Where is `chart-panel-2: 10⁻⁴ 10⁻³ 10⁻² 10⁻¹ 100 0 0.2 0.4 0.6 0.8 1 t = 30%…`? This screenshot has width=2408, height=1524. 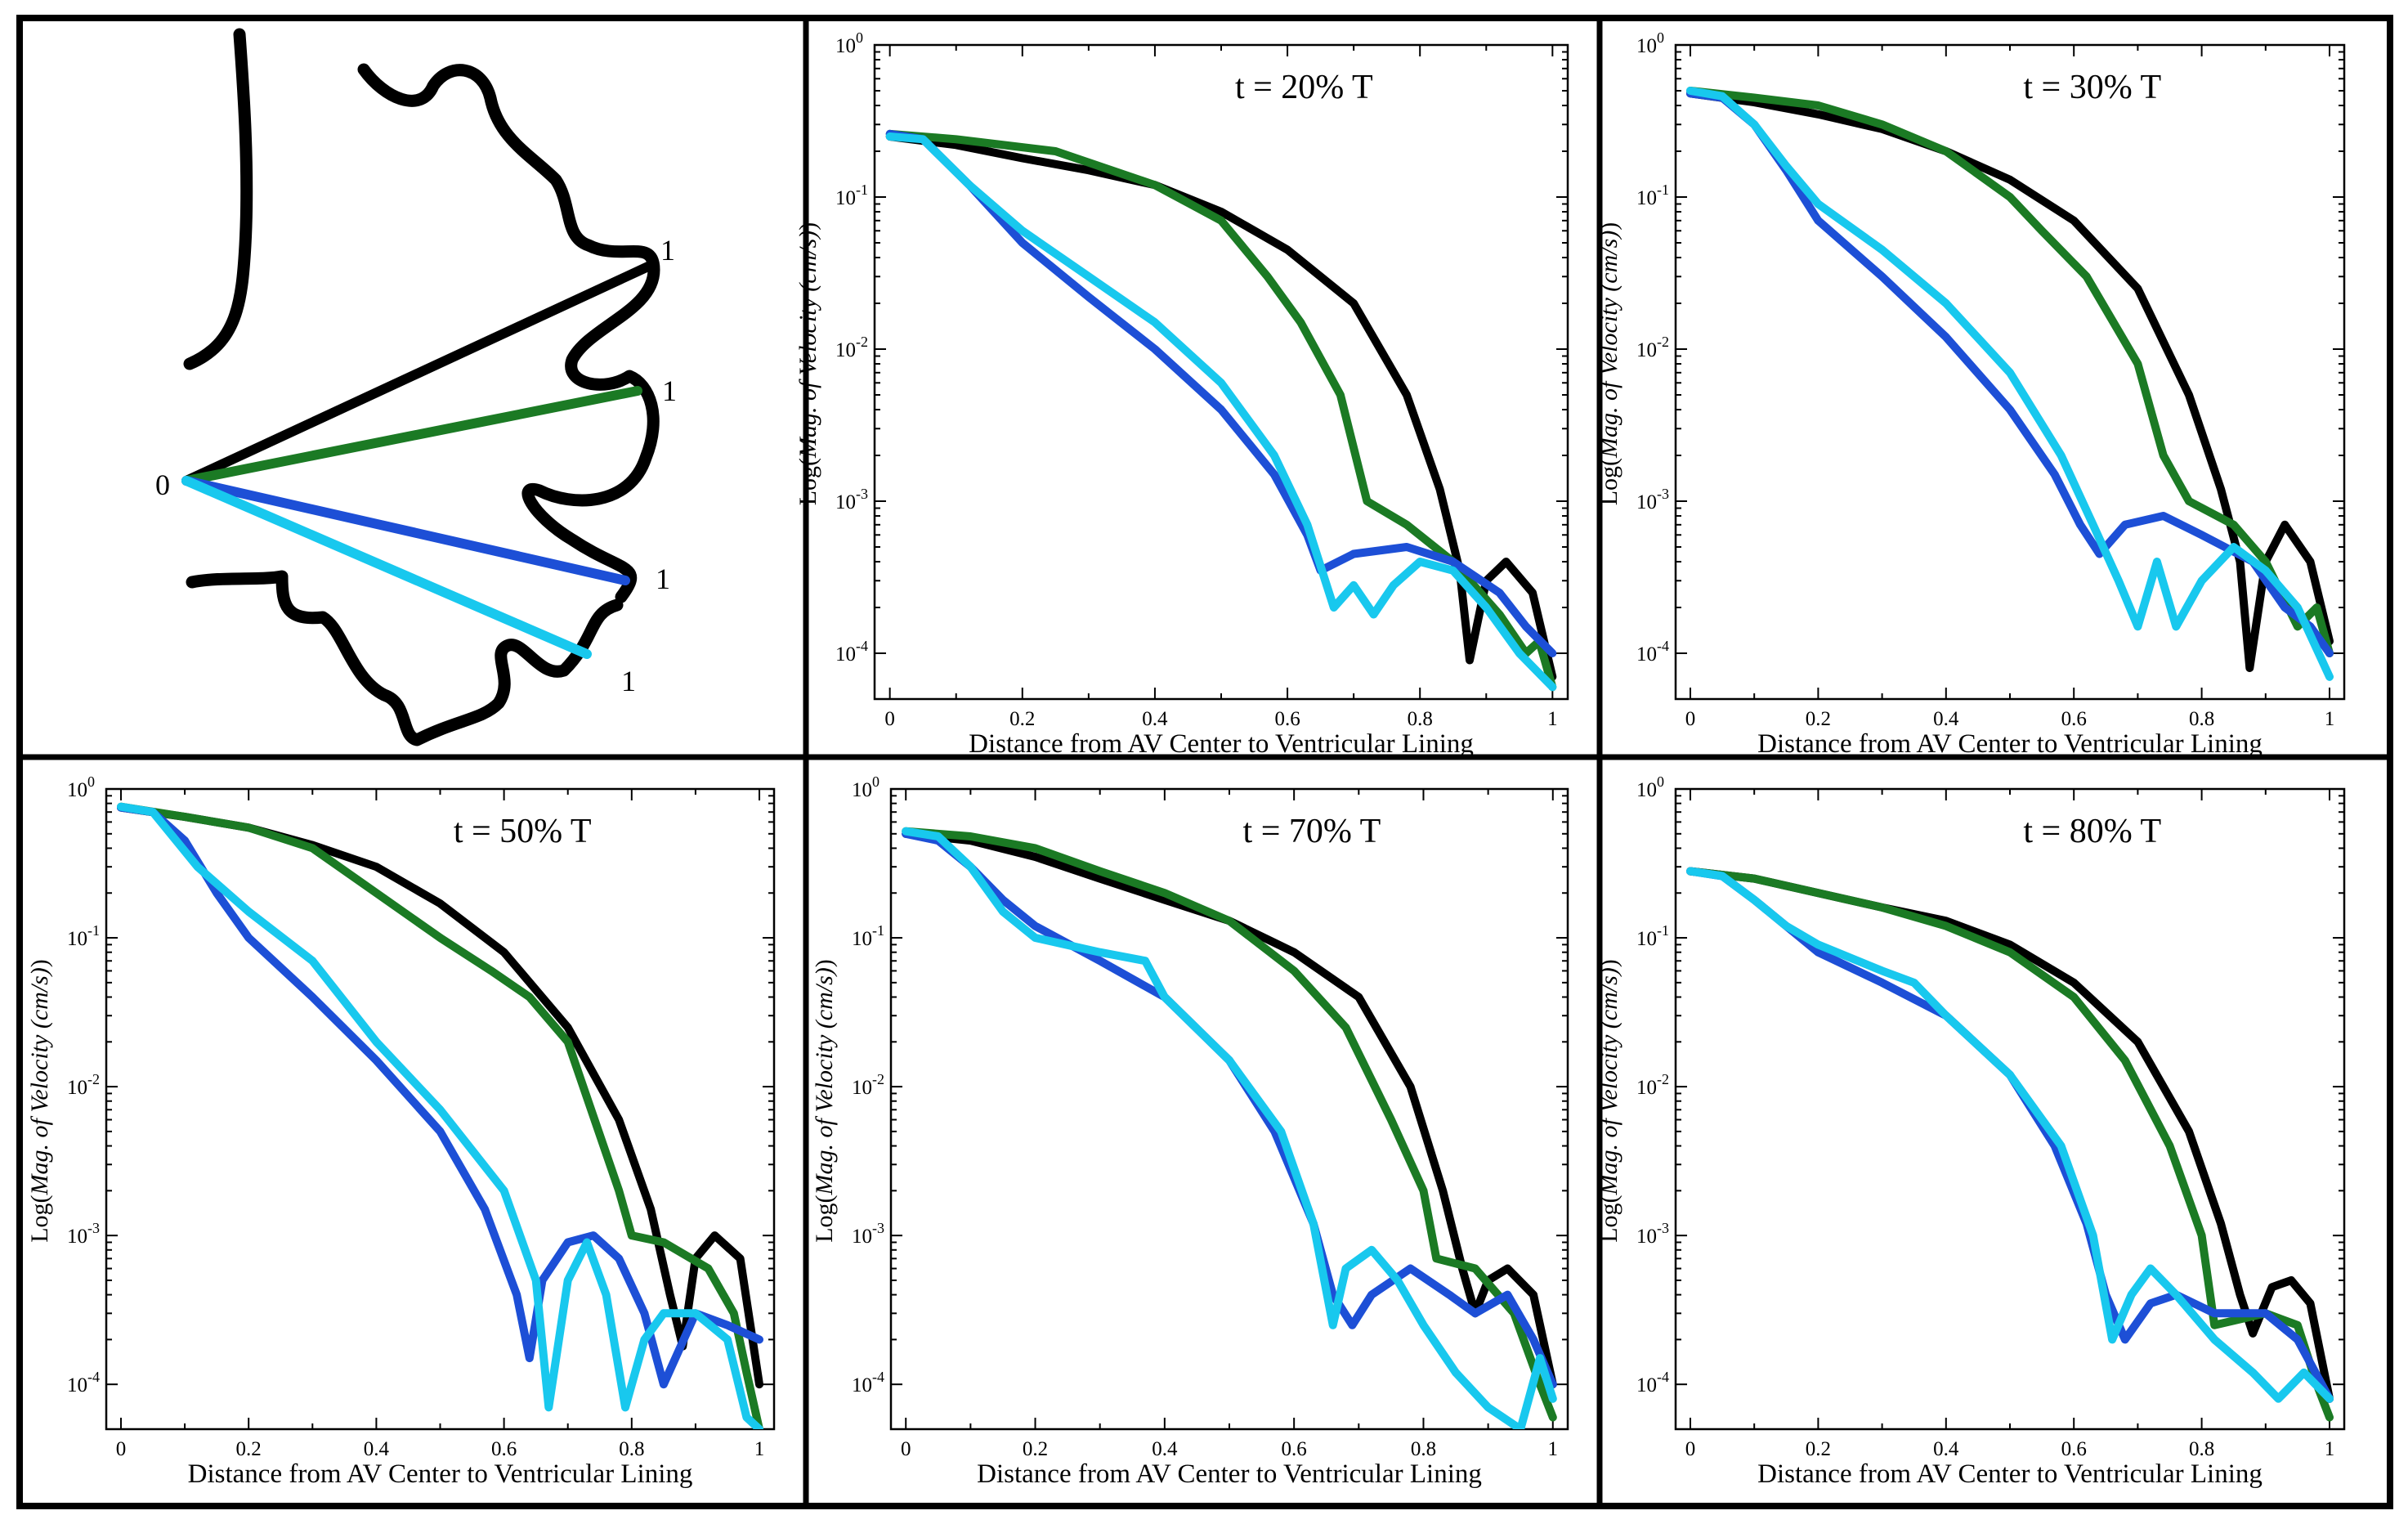
chart-panel-2: 10⁻⁴ 10⁻³ 10⁻² 10⁻¹ 100 0 0.2 0.4 0.6 0.8 1 t = 30%… is located at coordinates (1971, 394).